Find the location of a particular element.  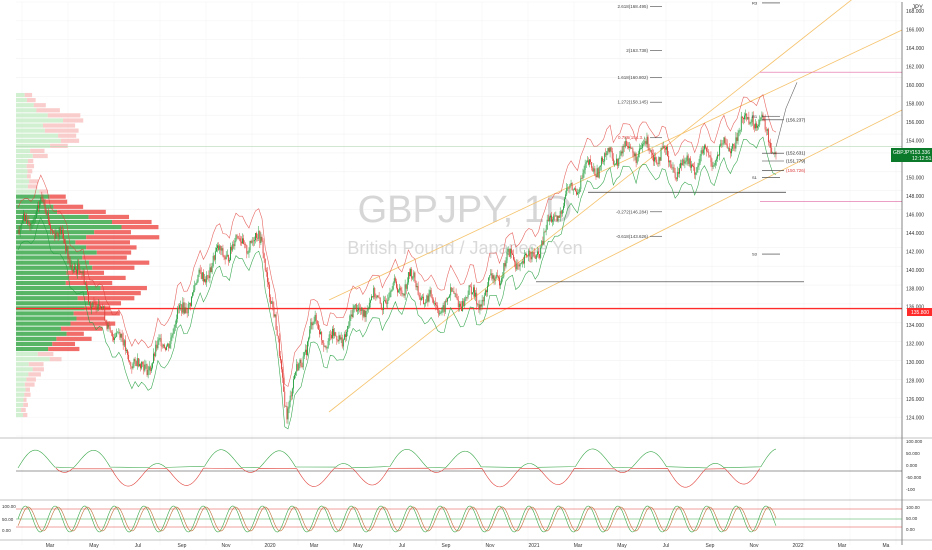

volume-profile is located at coordinates (88, 255).